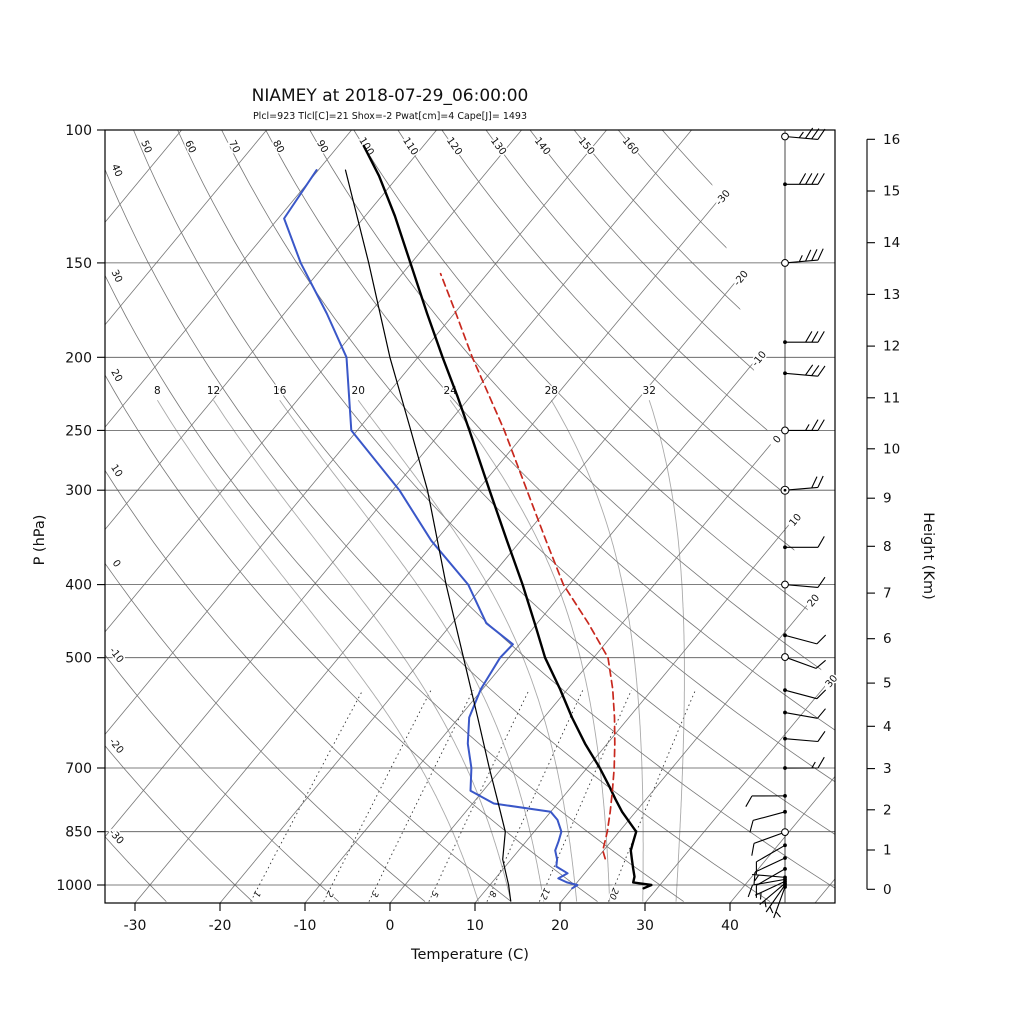 The image size is (1024, 1024). Describe the element at coordinates (891, 398) in the screenshot. I see `height-tick-label: 11` at that location.